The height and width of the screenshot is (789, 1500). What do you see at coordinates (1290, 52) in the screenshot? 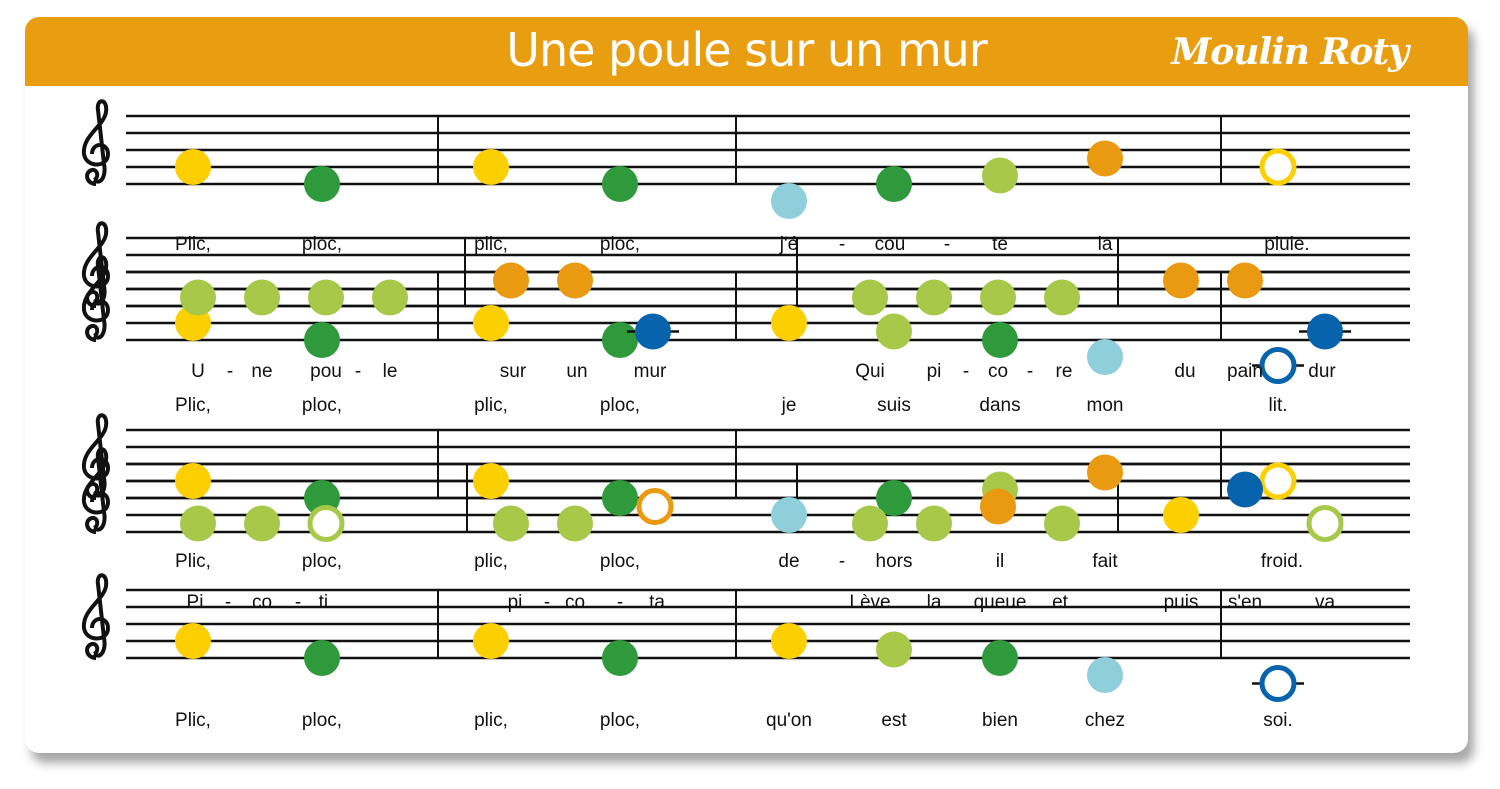
I see `brand-logo: Moulin Roty` at bounding box center [1290, 52].